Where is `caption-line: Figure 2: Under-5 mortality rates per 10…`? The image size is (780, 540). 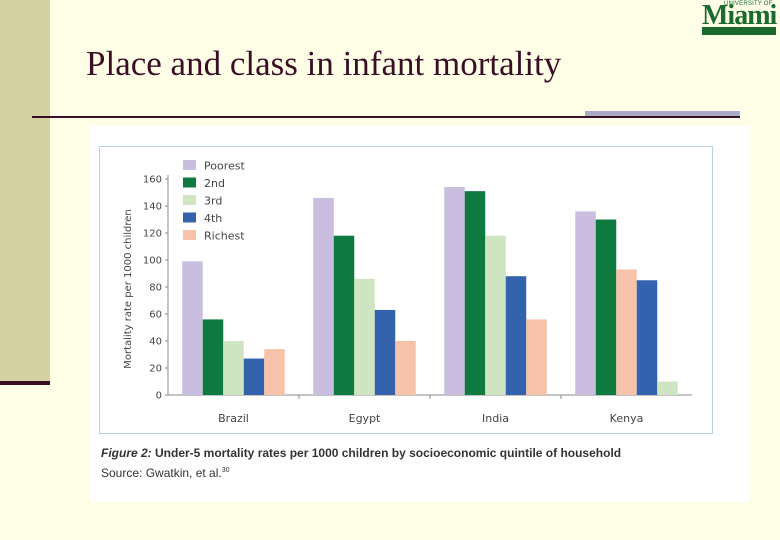 caption-line: Figure 2: Under-5 mortality rates per 10… is located at coordinates (361, 453).